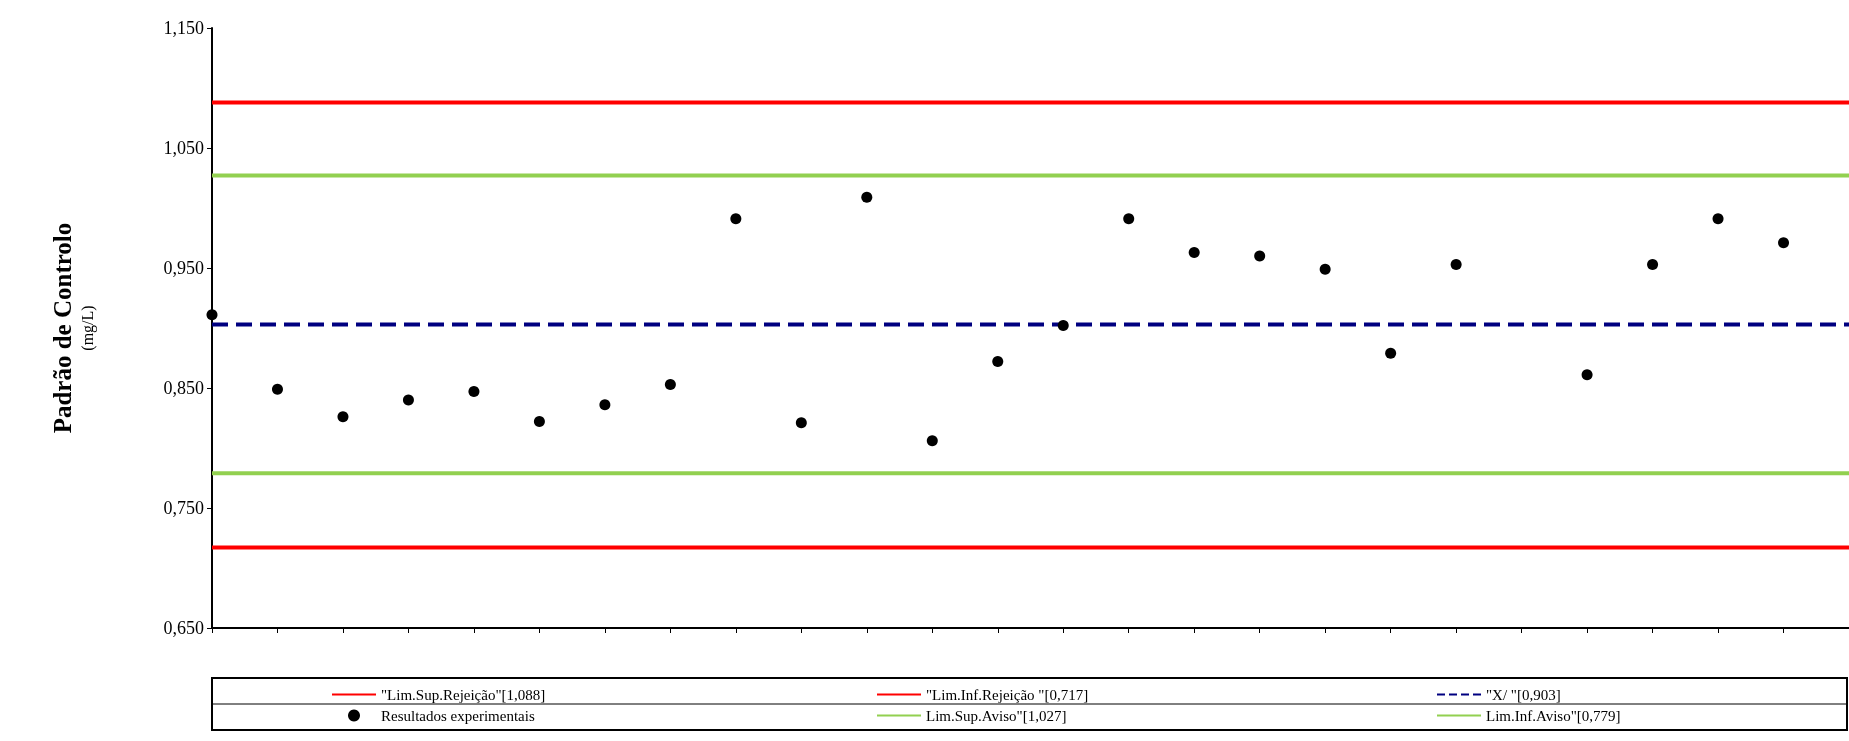 The width and height of the screenshot is (1849, 741). Describe the element at coordinates (183, 28) in the screenshot. I see `y-tick-label: 1,150` at that location.